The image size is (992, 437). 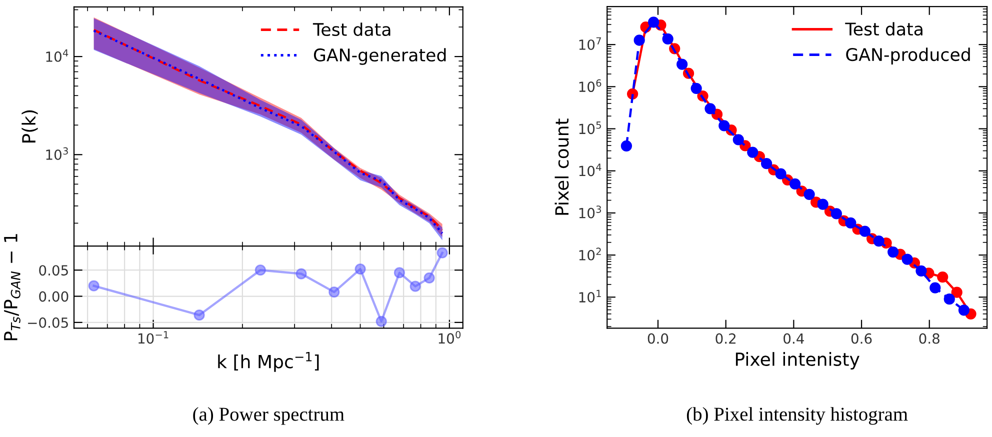 I want to click on legend-label: GAN-generated, so click(x=380, y=56).